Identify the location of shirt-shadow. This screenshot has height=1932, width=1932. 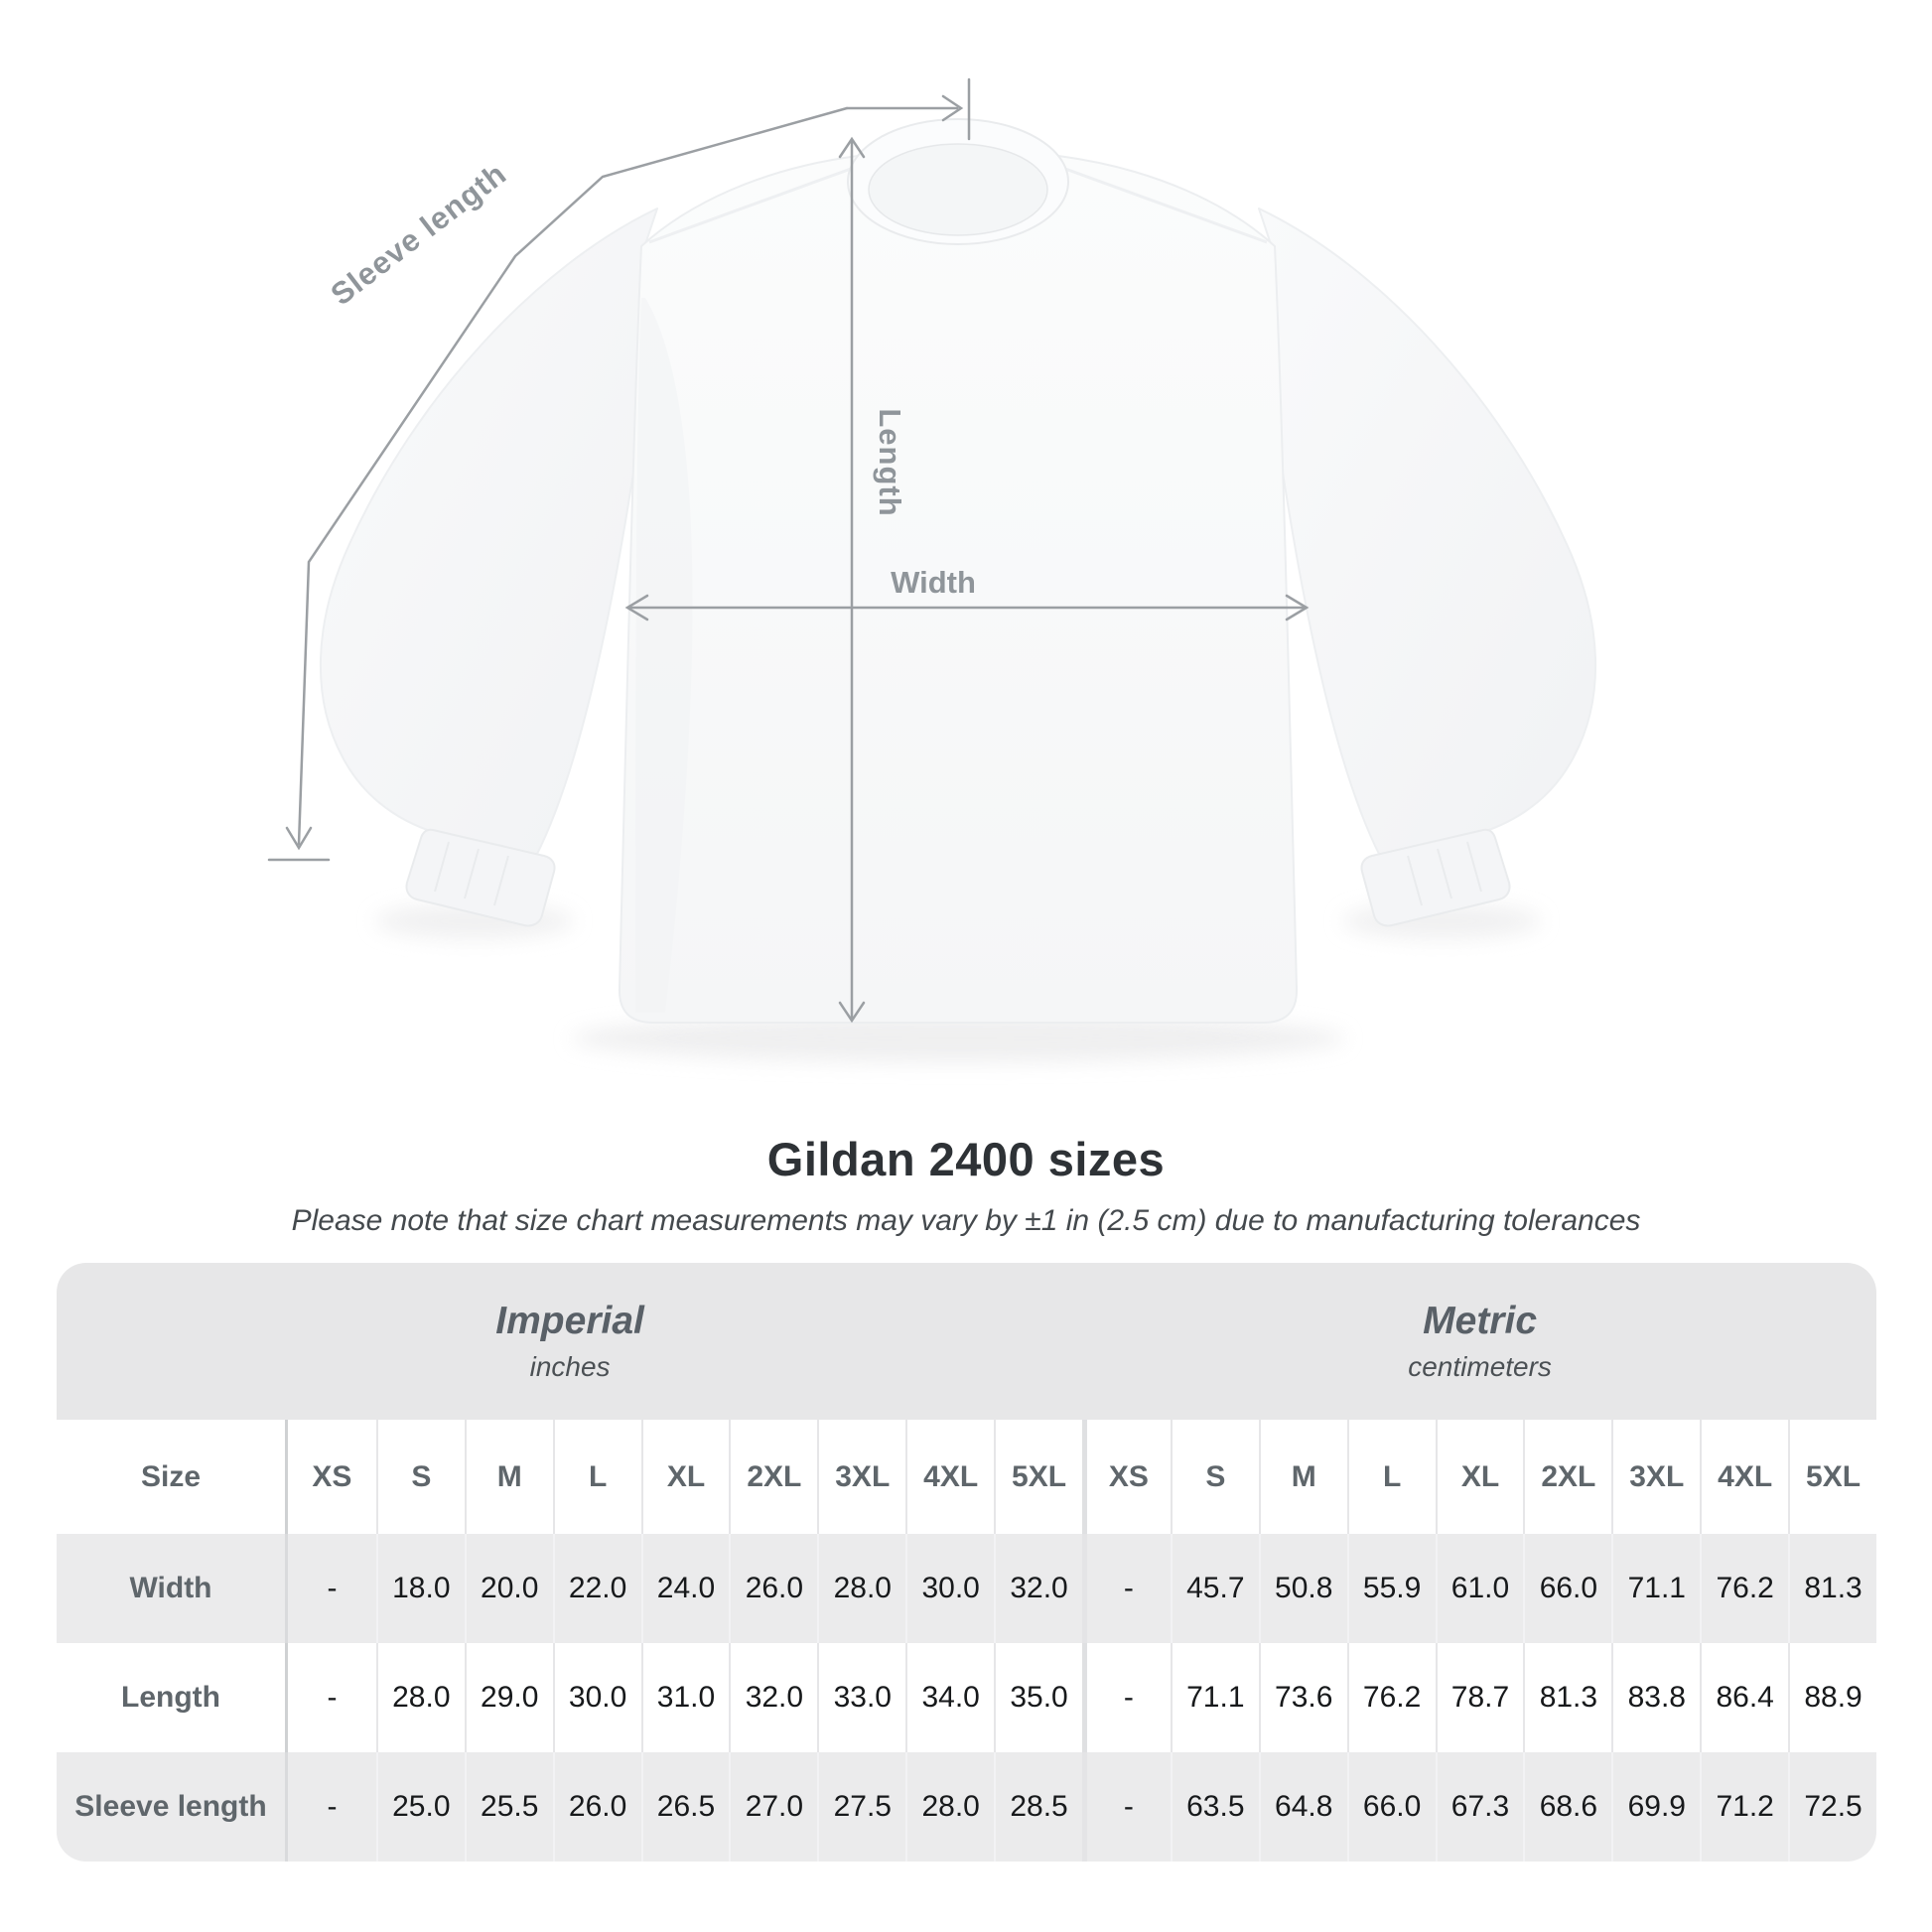
(958, 983).